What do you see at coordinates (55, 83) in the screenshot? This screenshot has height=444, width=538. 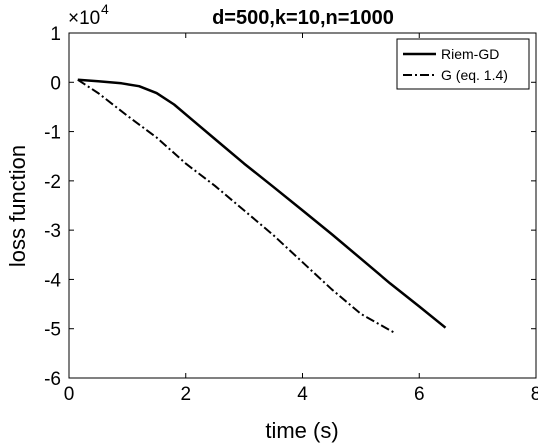 I see `y-tick-label: 0` at bounding box center [55, 83].